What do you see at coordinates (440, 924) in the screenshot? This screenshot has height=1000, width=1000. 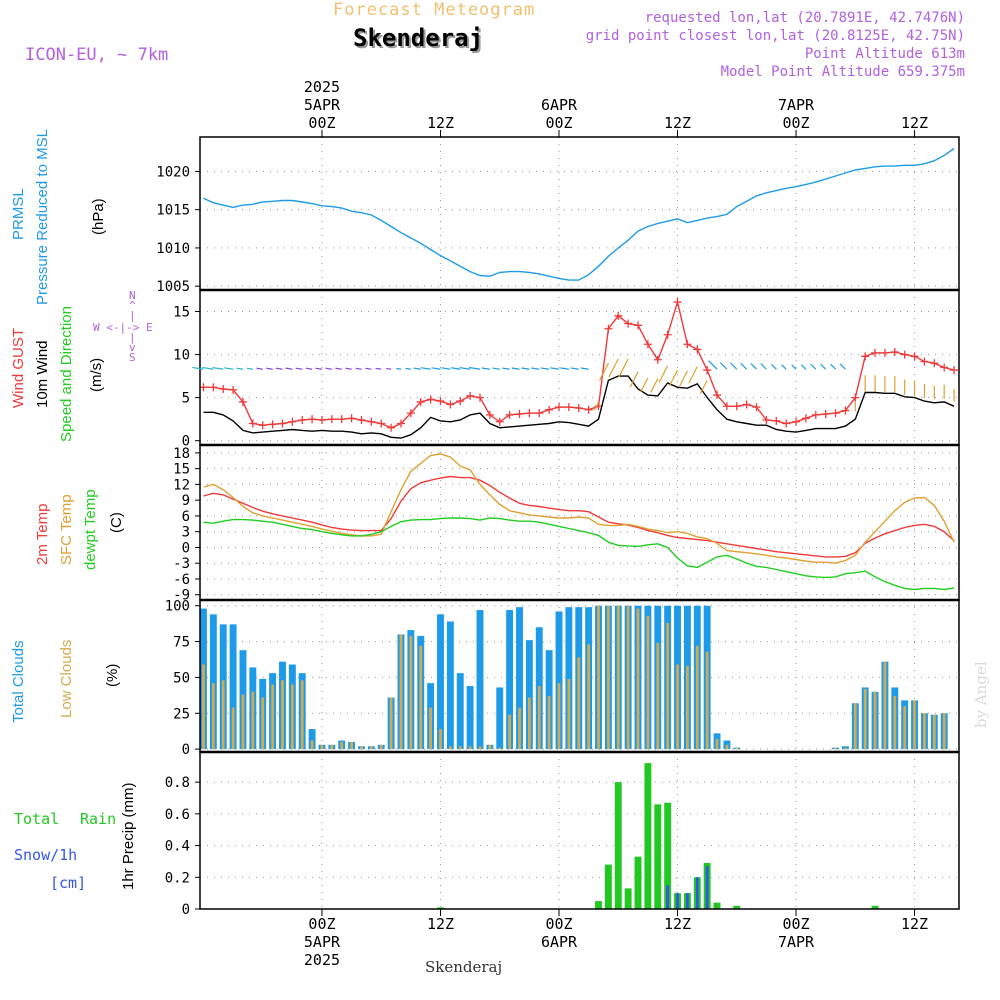 I see `bottom-time-label-12z: 12Z` at bounding box center [440, 924].